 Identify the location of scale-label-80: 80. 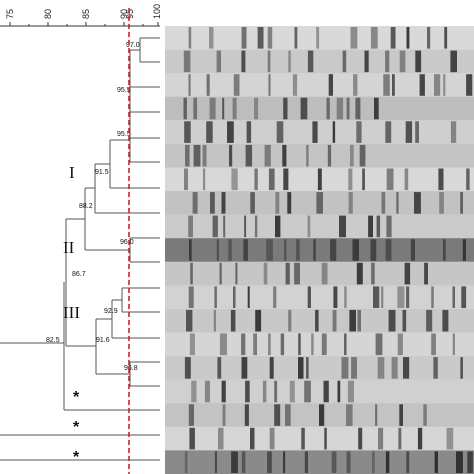
(48, 14).